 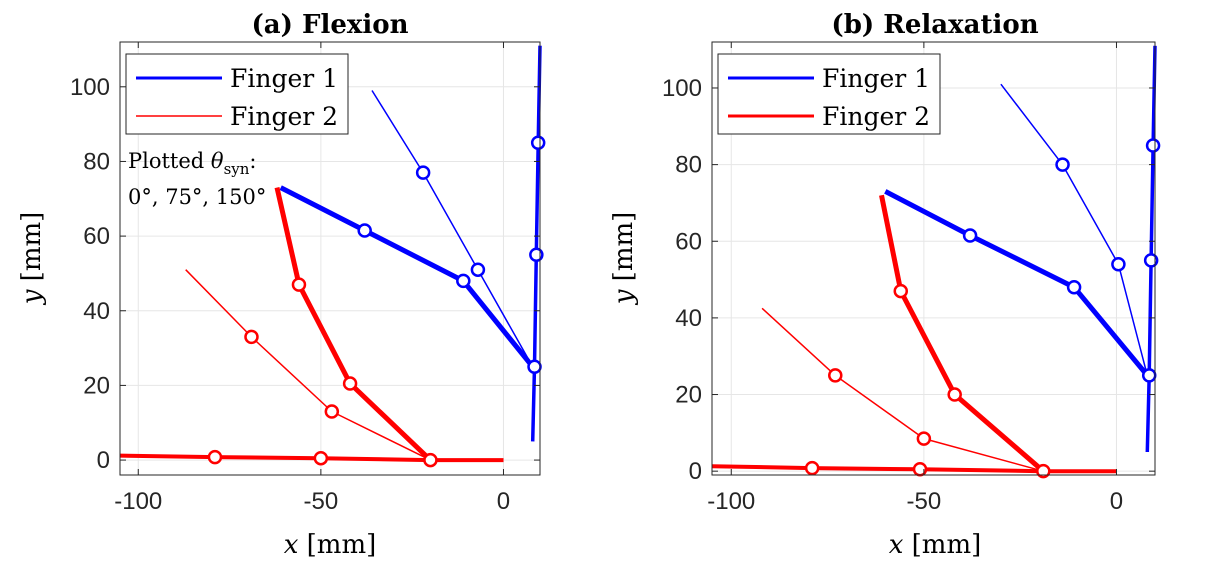 What do you see at coordinates (197, 179) in the screenshot?
I see `annotation: Plotted θsyn: 0°, 75°, 150°` at bounding box center [197, 179].